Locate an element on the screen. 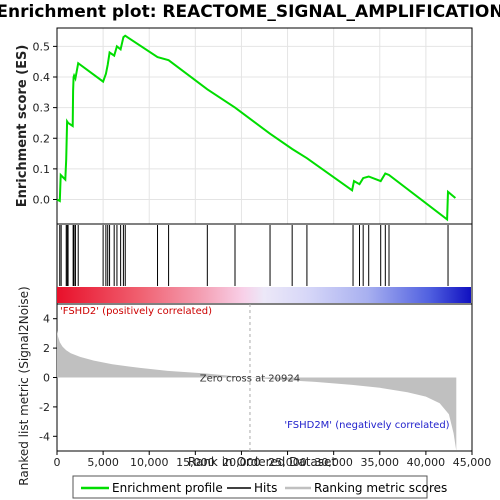 This screenshot has width=500, height=500. x-tick-label: 15,000 is located at coordinates (195, 462).